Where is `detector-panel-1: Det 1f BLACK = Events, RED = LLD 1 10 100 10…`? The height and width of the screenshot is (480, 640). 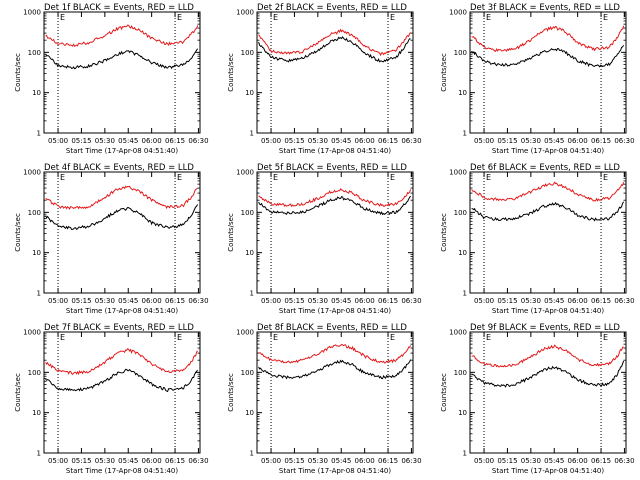 detector-panel-1: Det 1f BLACK = Events, RED = LLD 1 10 100 10… is located at coordinates (106, 80).